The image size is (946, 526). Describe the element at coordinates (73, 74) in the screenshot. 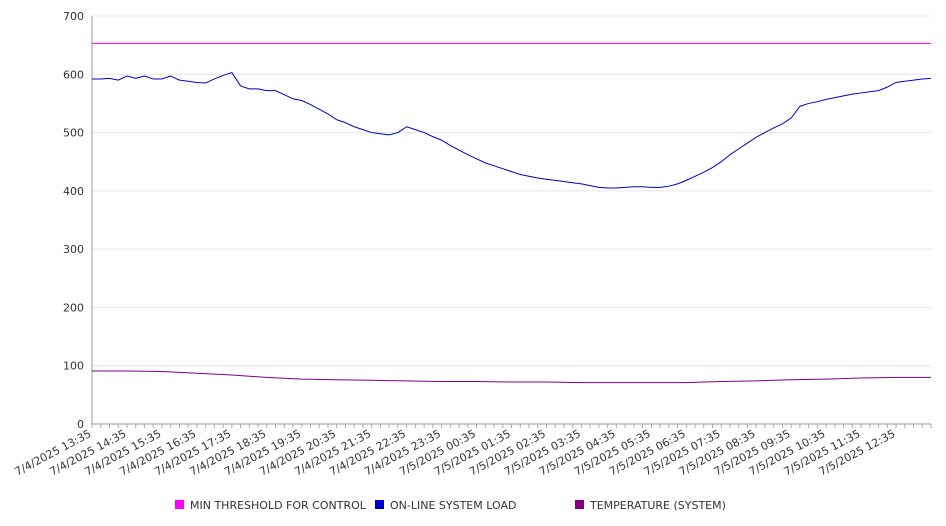

I see `y-tick-label: 600` at that location.